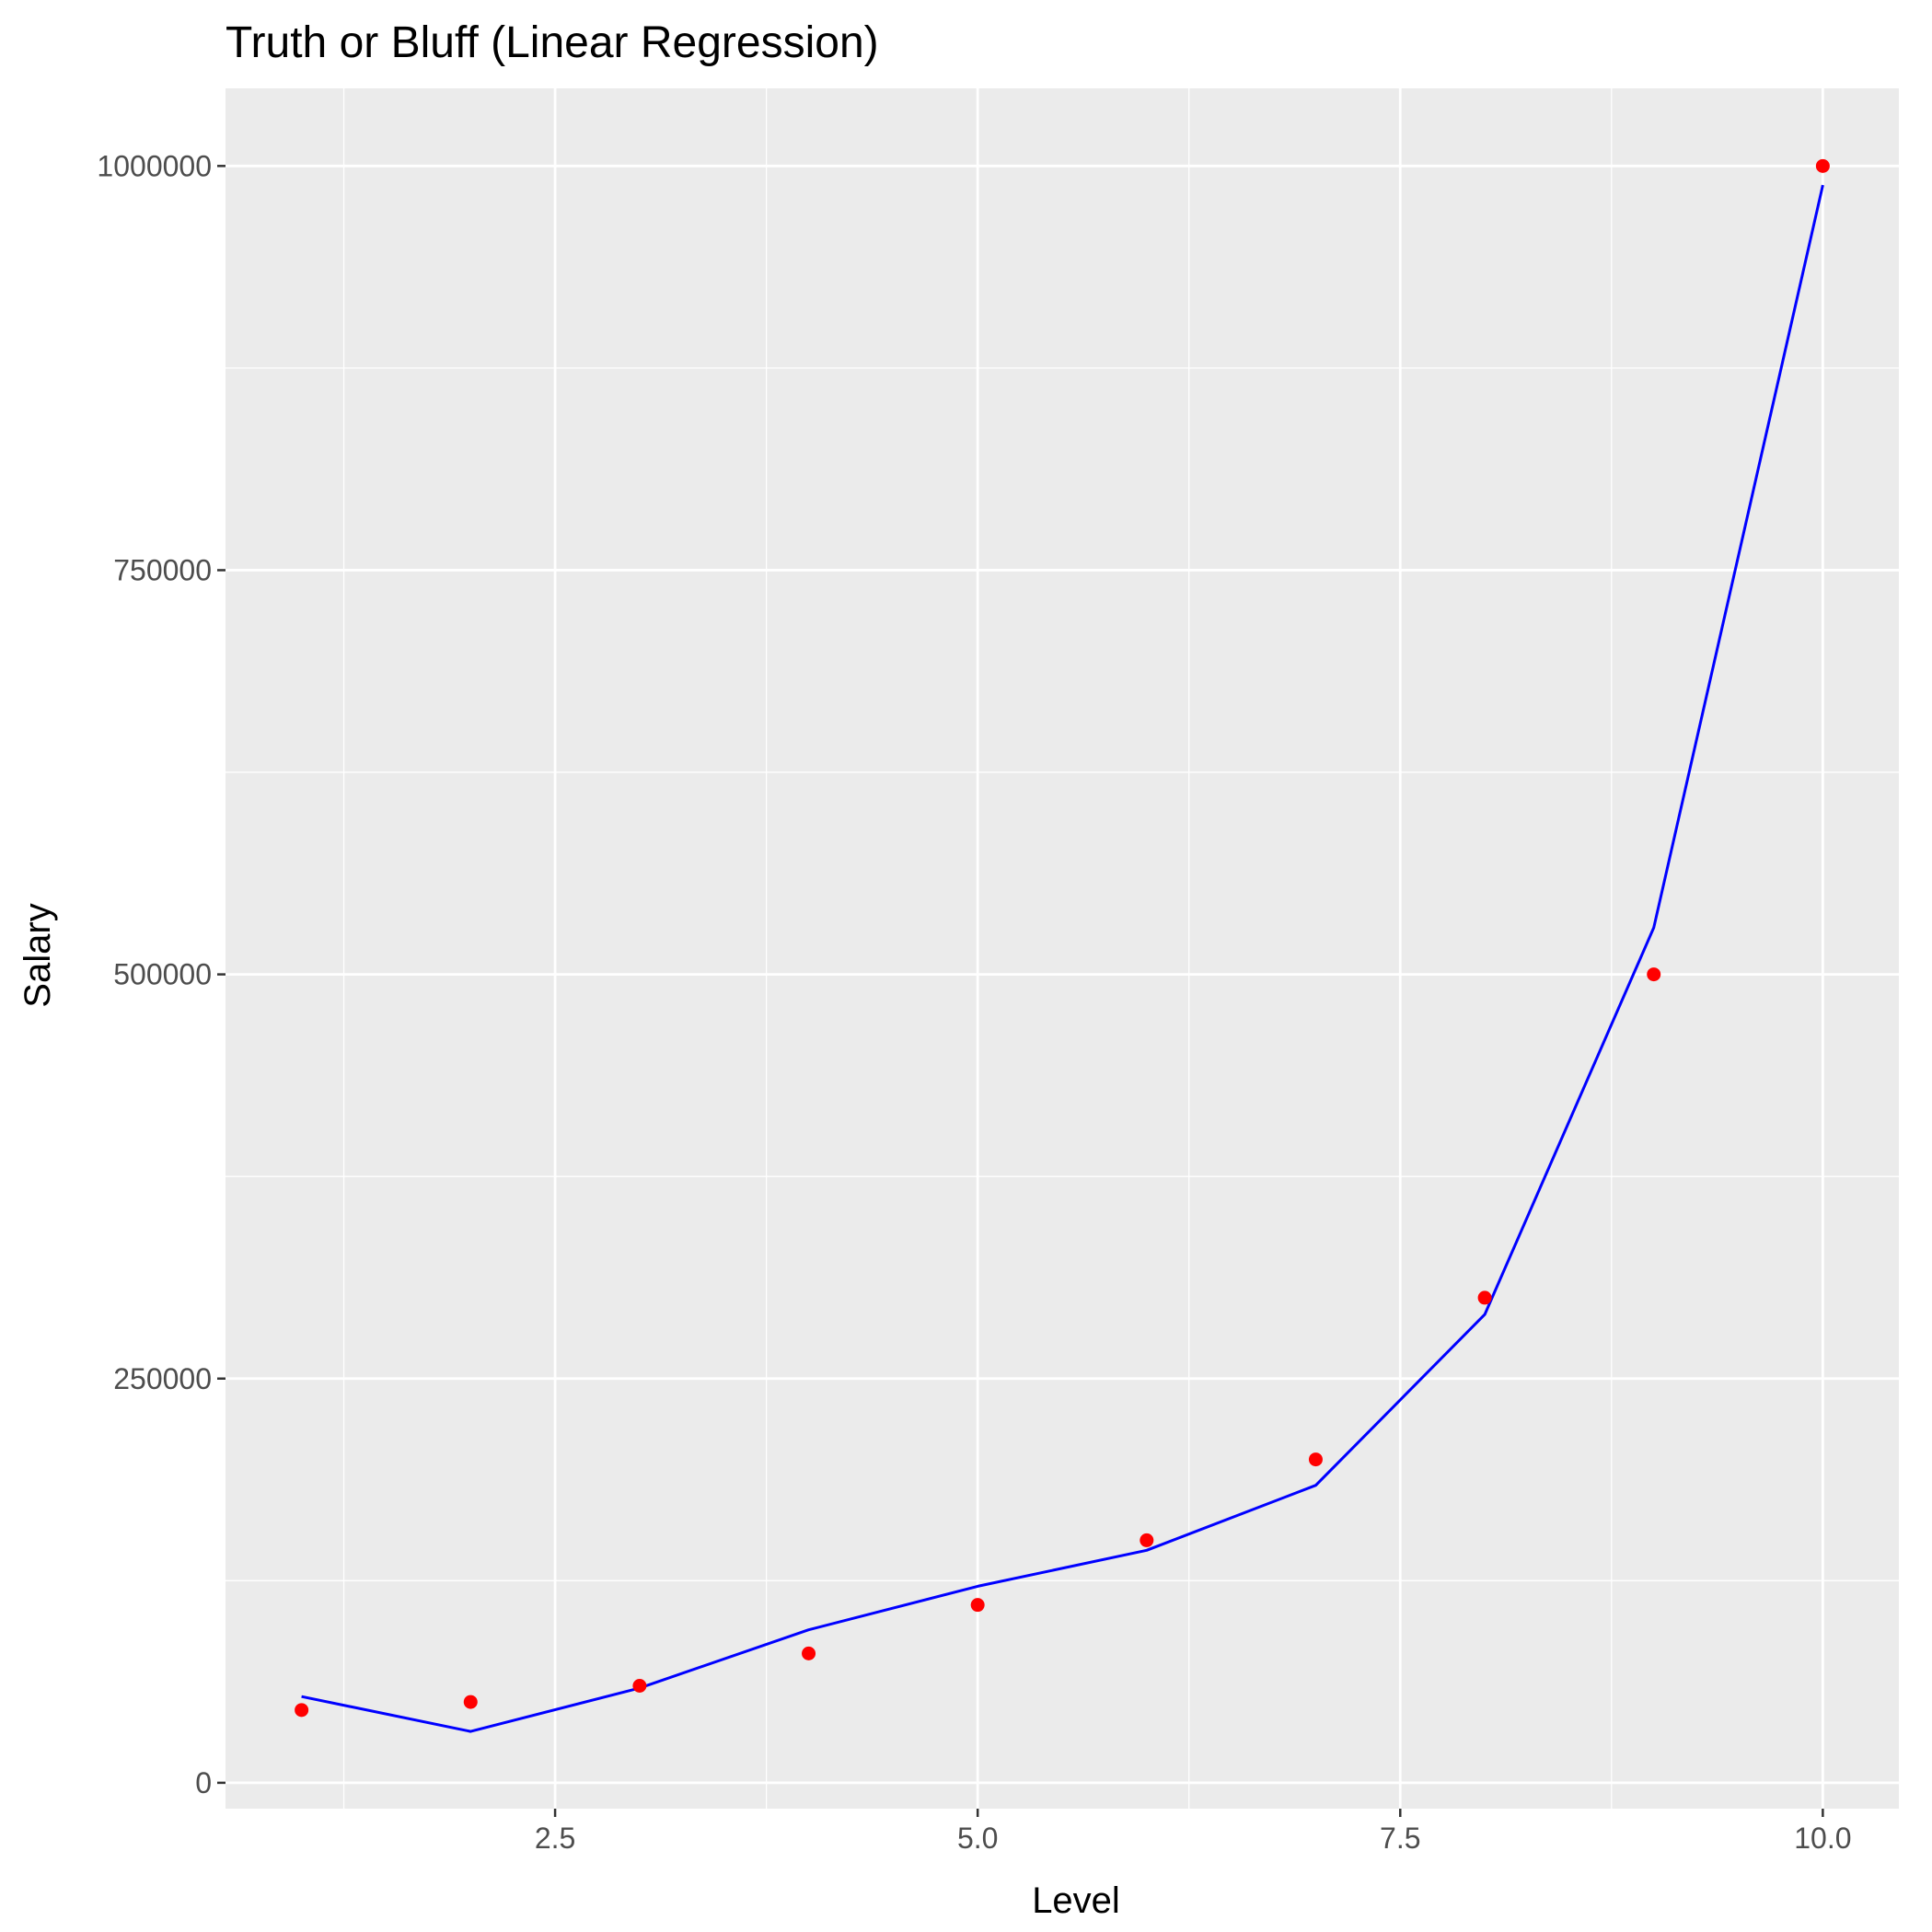  Describe the element at coordinates (978, 1839) in the screenshot. I see `x-tick-label: 5.0` at that location.